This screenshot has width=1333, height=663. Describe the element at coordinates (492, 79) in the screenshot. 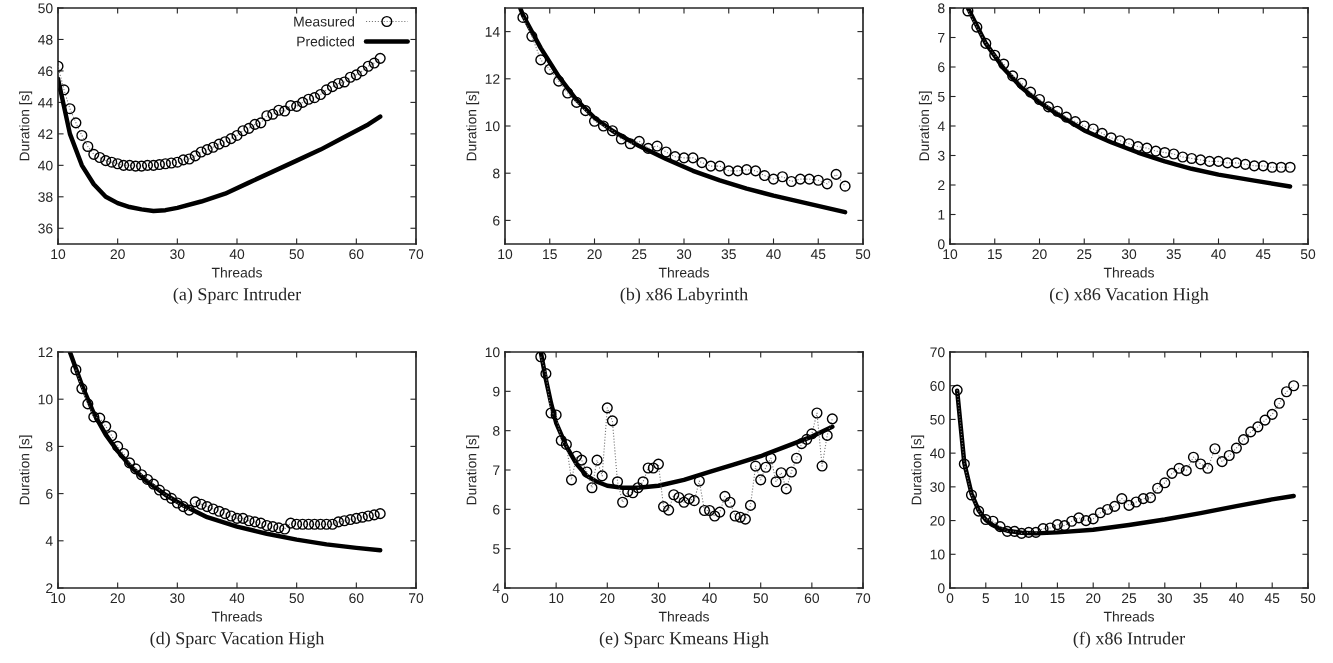

I see `y-tick-label: 12` at that location.